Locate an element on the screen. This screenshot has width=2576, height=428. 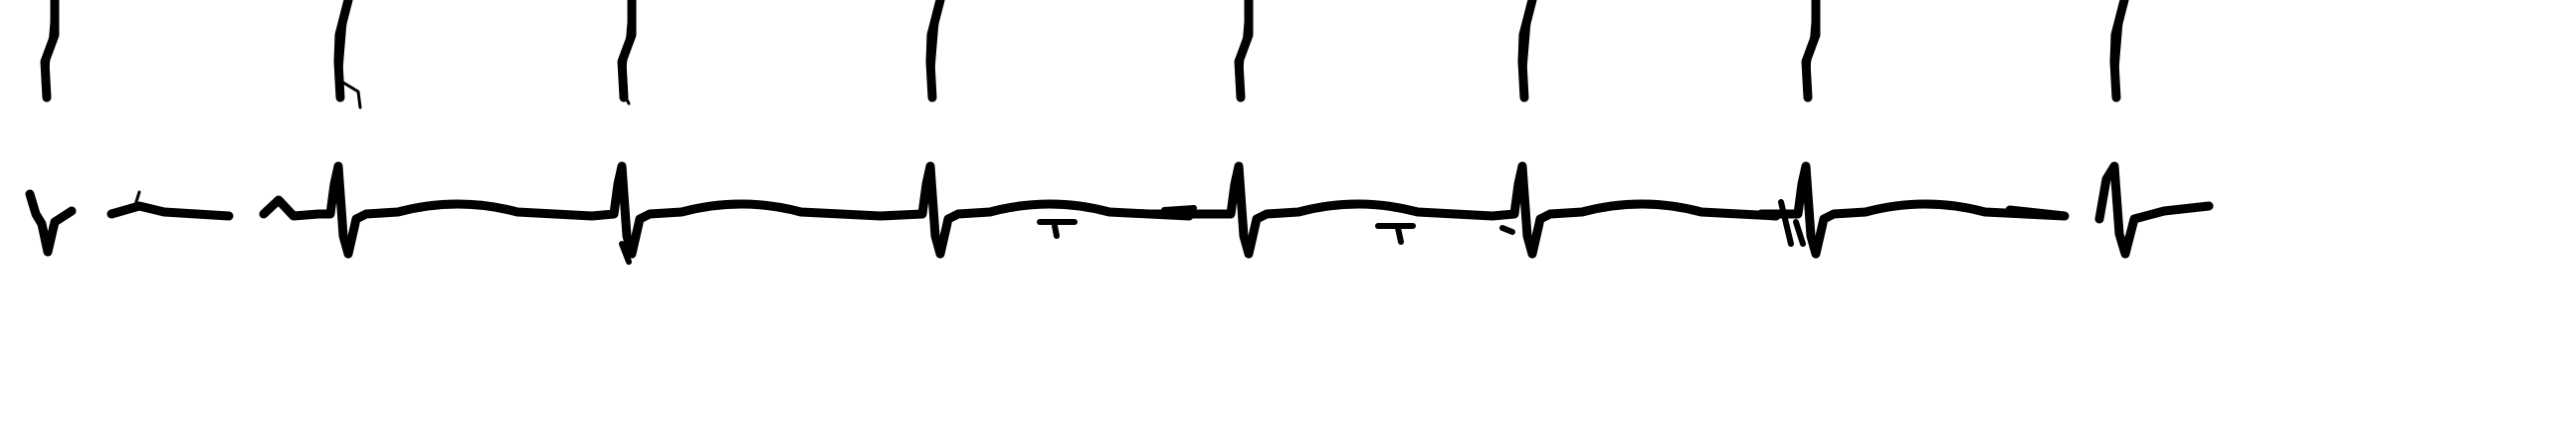
upper-beat-3-edge is located at coordinates (627, 40).